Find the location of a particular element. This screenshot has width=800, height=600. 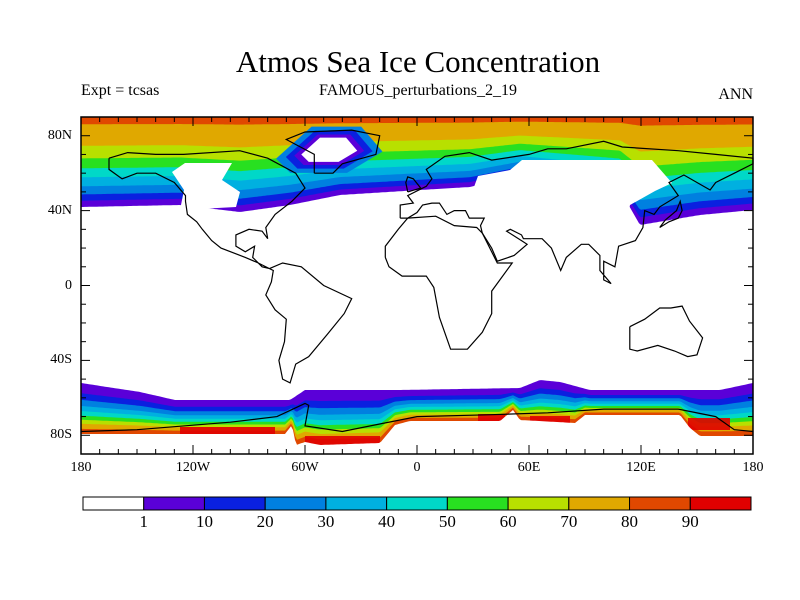

colorbar-label: 10 is located at coordinates (204, 521).